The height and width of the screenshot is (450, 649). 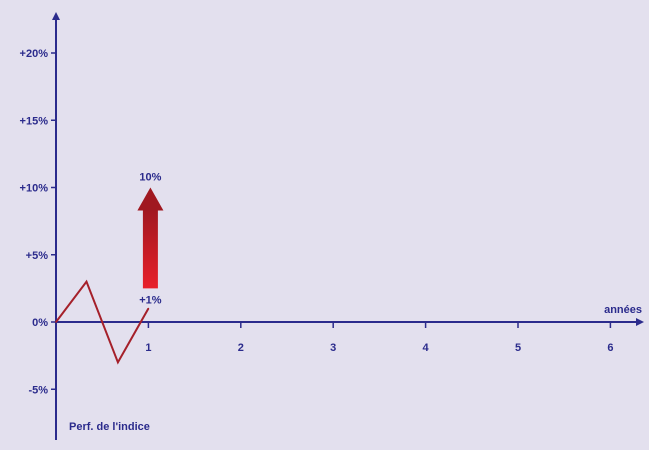 I want to click on y-tick-label: 0%, so click(x=40, y=323).